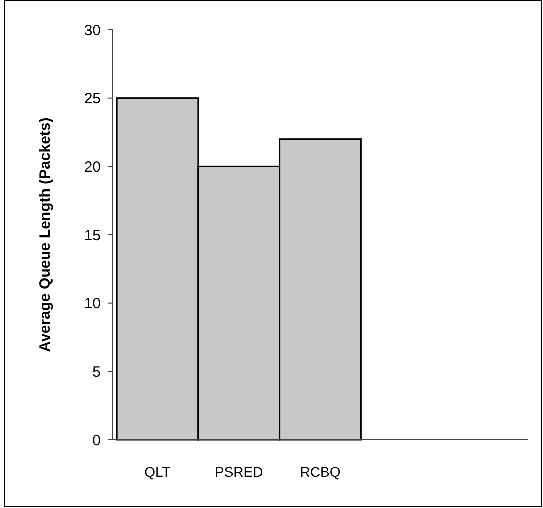  I want to click on x-tick-label: QLT, so click(158, 472).